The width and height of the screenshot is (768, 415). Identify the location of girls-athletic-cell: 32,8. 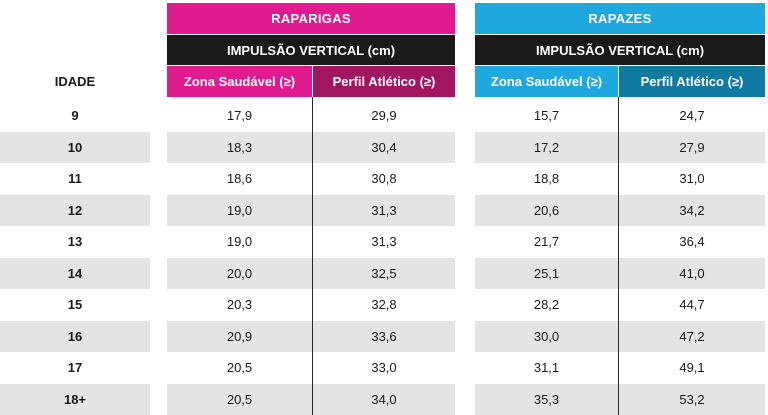
(384, 305).